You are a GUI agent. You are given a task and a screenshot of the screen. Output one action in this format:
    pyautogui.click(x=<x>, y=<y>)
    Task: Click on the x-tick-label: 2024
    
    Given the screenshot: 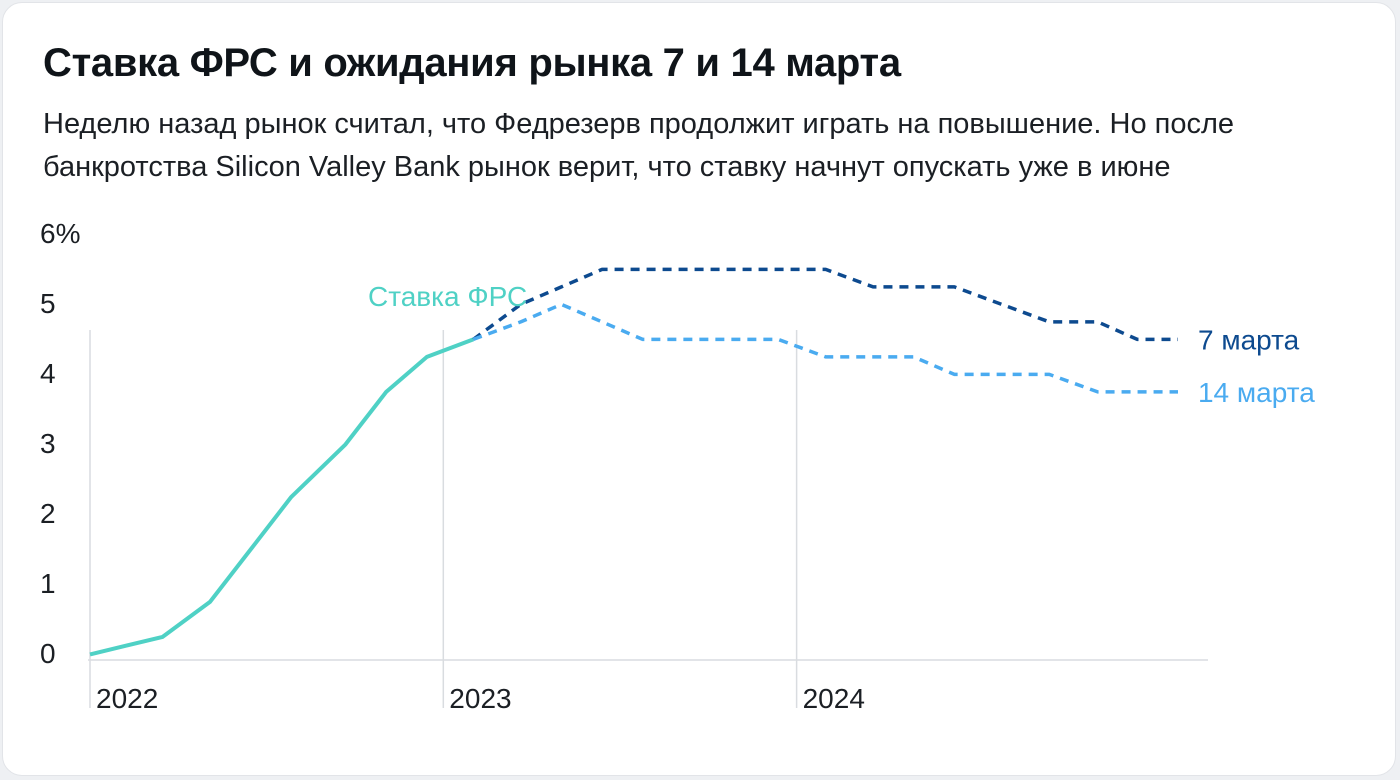 What is the action you would take?
    pyautogui.click(x=834, y=698)
    